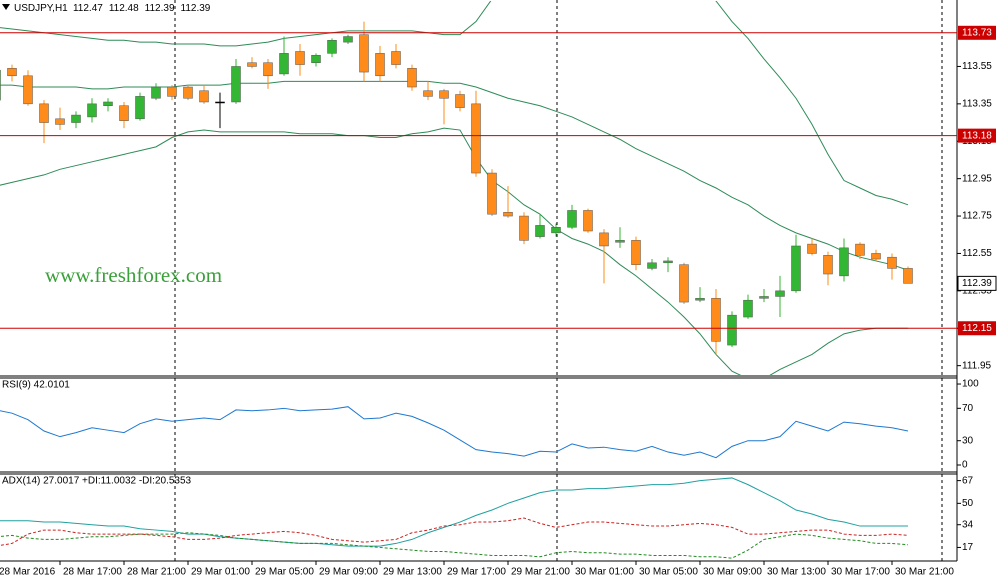  I want to click on y-tick-label: 112.55, so click(977, 253).